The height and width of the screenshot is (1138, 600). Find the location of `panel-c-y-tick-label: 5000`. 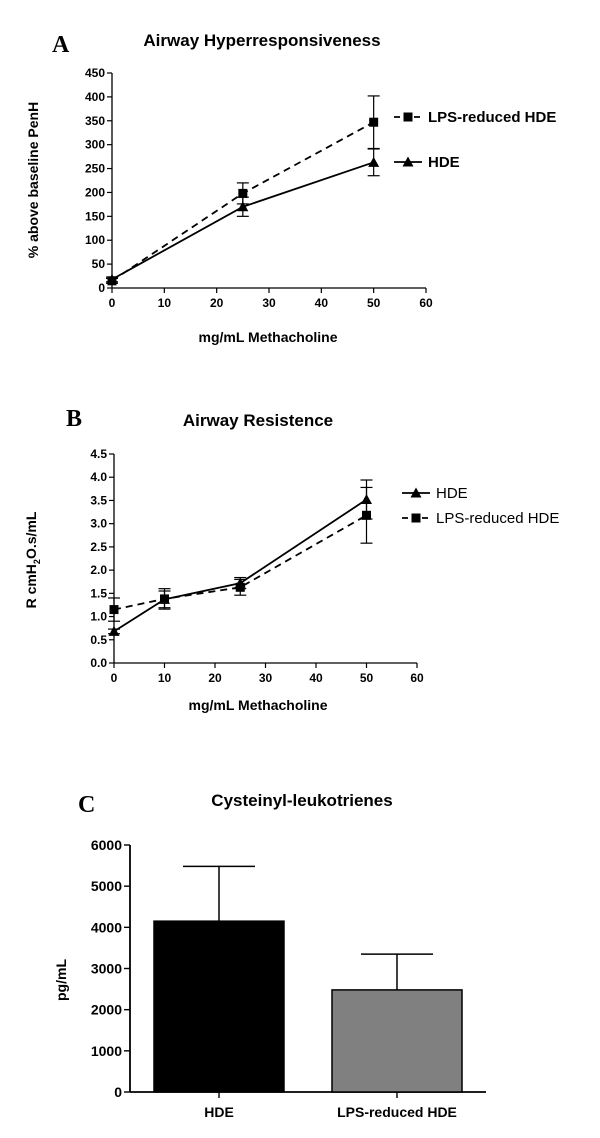

panel-c-y-tick-label: 5000 is located at coordinates (106, 886).